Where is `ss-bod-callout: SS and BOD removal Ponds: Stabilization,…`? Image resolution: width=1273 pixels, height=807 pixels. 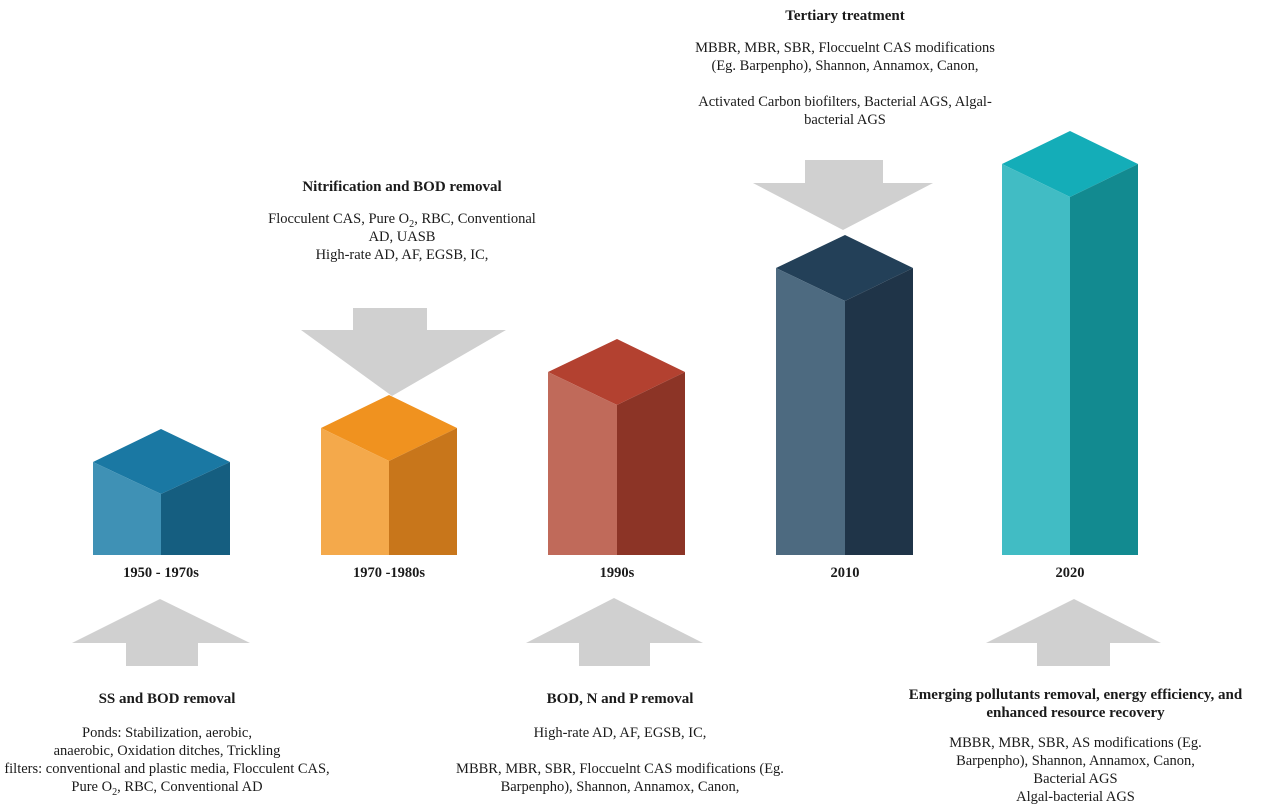 ss-bod-callout: SS and BOD removal Ponds: Stabilization,… is located at coordinates (167, 744).